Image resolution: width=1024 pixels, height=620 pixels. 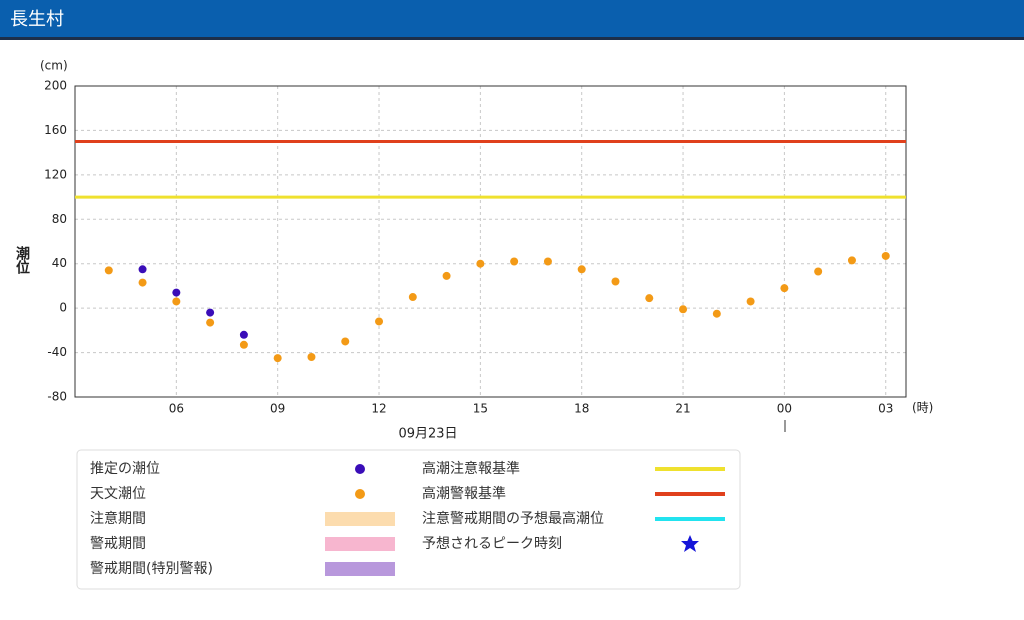 What do you see at coordinates (922, 408) in the screenshot?
I see `x-unit: (時)` at bounding box center [922, 408].